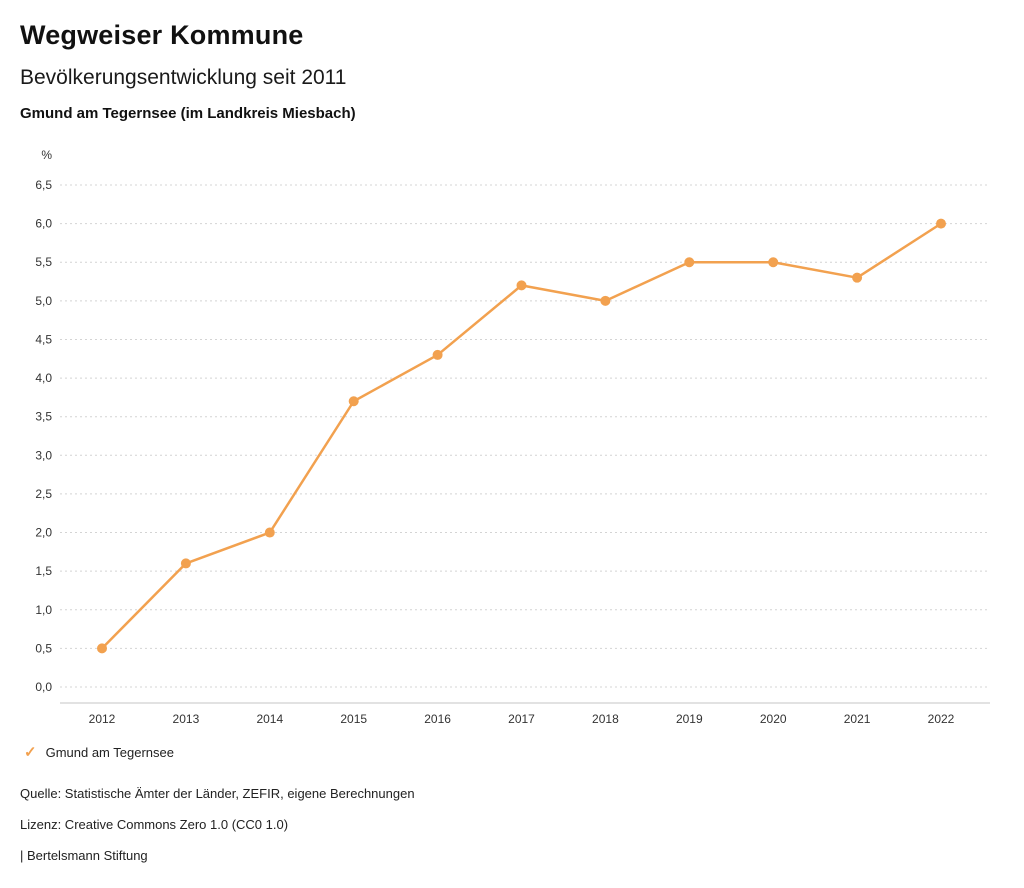 This screenshot has height=888, width=1024. What do you see at coordinates (43, 494) in the screenshot?
I see `y-axis-tick-label: 2,5` at bounding box center [43, 494].